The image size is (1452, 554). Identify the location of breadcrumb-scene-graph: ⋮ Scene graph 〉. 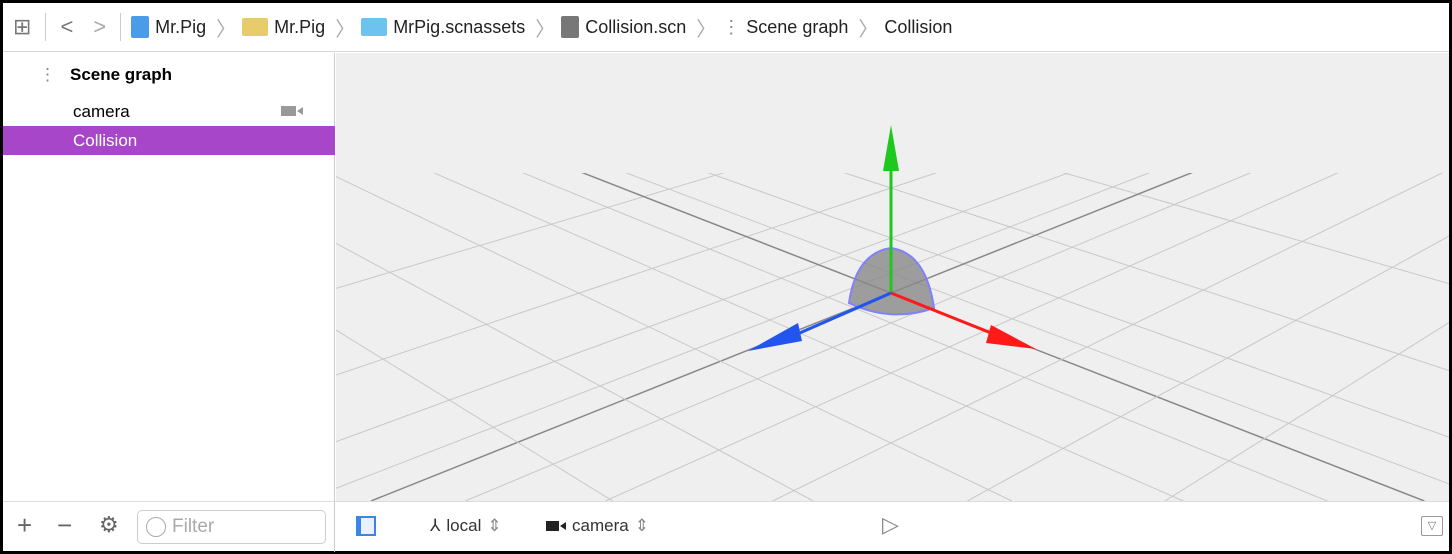
(800, 27).